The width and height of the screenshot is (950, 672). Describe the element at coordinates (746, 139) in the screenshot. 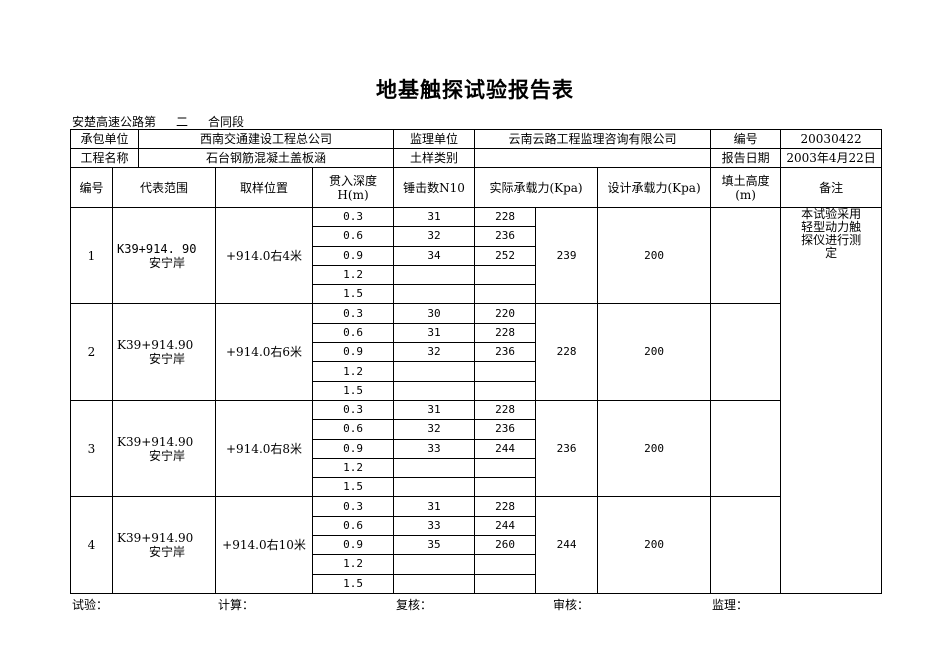

I see `number-label: 编号` at that location.